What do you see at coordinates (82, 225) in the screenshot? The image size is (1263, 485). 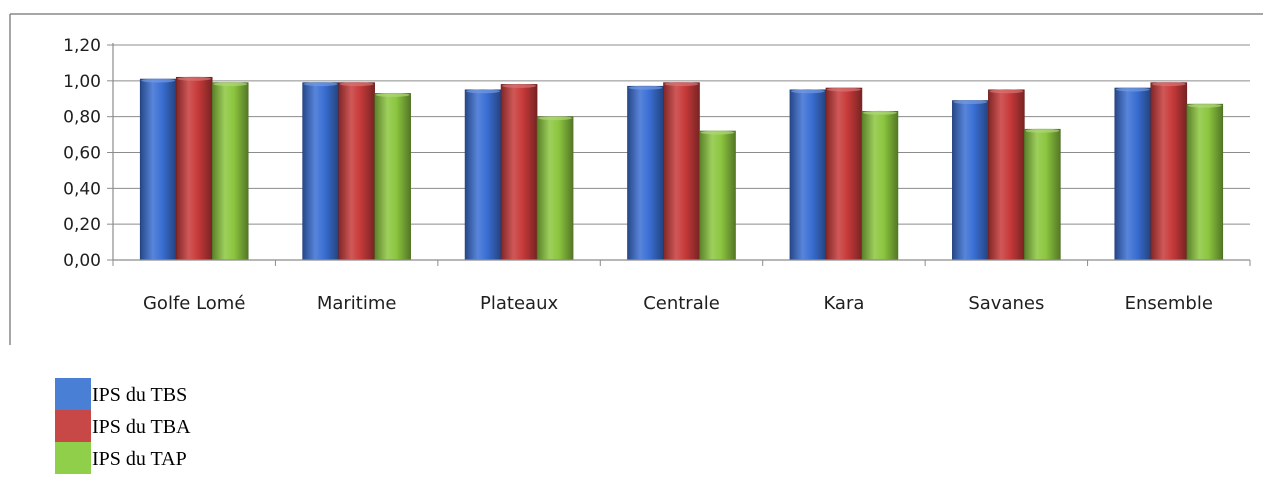 I see `y-tick-label: 0,20` at bounding box center [82, 225].